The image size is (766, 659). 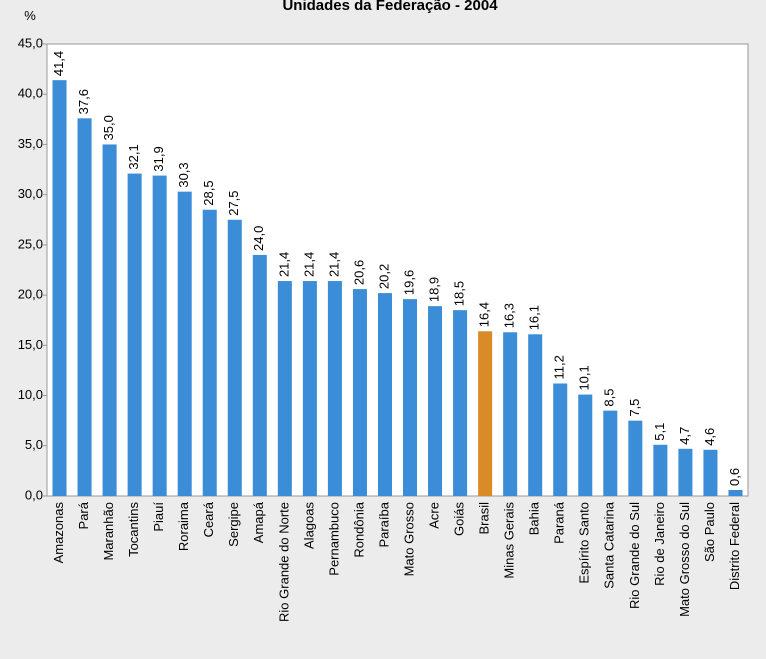 What do you see at coordinates (30, 42) in the screenshot?
I see `y-tick-label: 45,0` at bounding box center [30, 42].